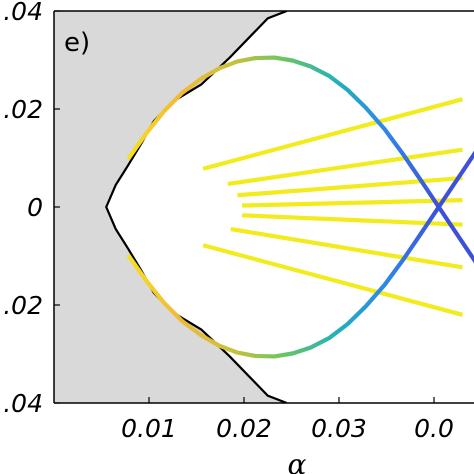 Image resolution: width=474 pixels, height=474 pixels. What do you see at coordinates (149, 428) in the screenshot?
I see `x-tick-label: 0.01` at bounding box center [149, 428].